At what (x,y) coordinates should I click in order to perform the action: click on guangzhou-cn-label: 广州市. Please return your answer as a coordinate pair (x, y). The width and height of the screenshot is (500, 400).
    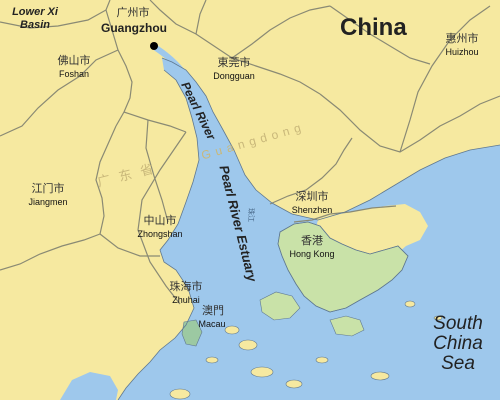
    Looking at the image, I should click on (133, 13).